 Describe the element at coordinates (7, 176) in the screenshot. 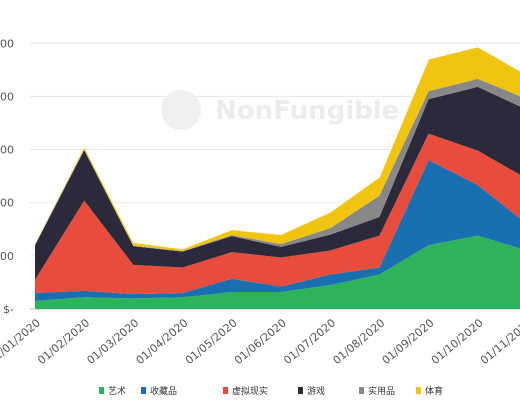

I see `y-tick-labels: $- 000 000 000 000 000` at that location.